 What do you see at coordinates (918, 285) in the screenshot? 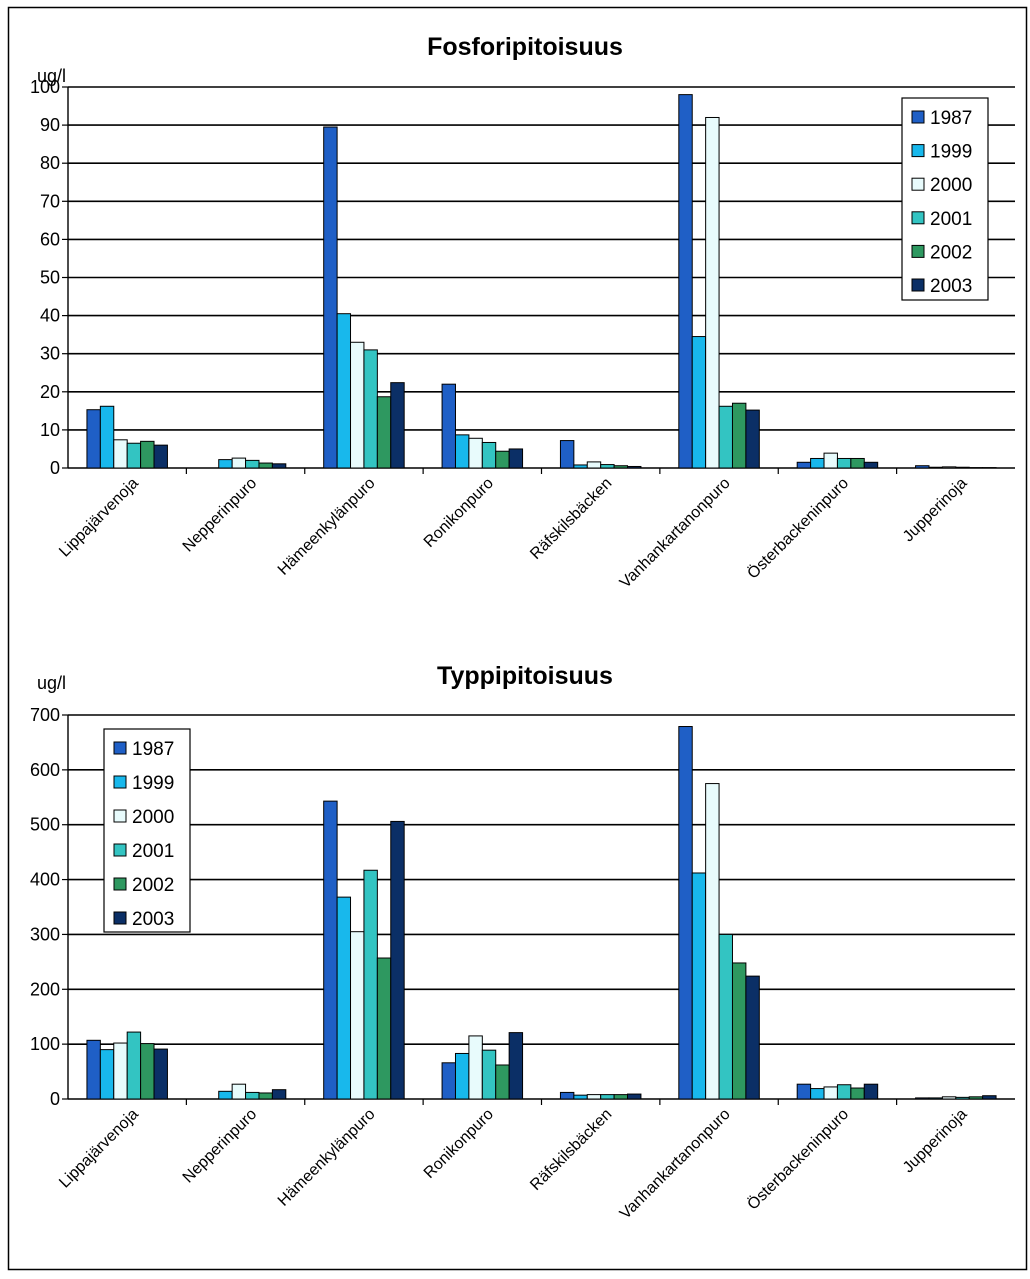
I see `legend-swatch-2003` at bounding box center [918, 285].